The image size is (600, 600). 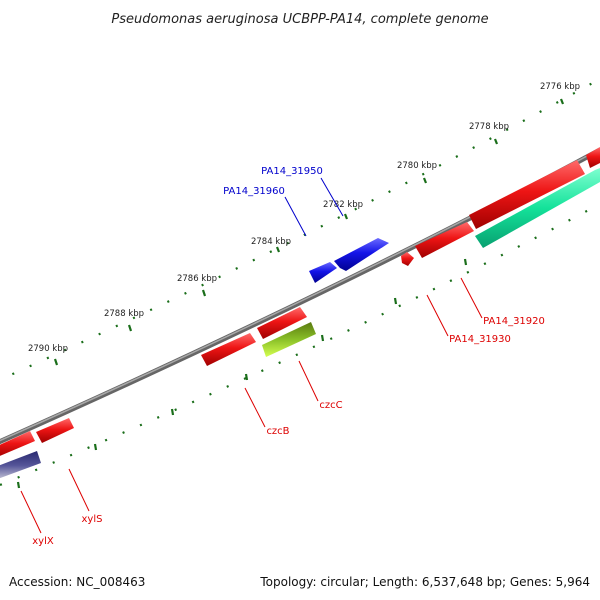 I want to click on gene-label-czcB: czcB, so click(x=277, y=431).